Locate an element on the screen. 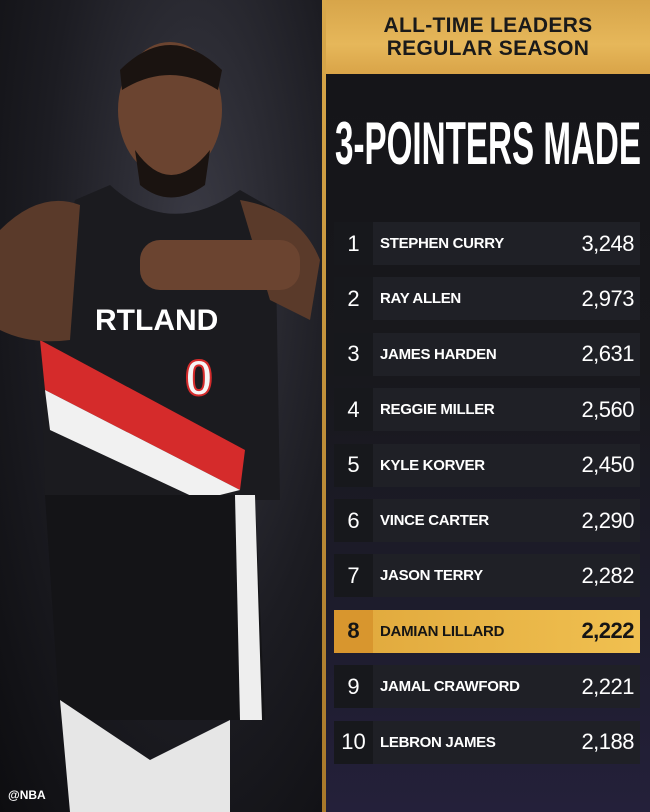  player-name: JASON TERRY is located at coordinates (431, 576).